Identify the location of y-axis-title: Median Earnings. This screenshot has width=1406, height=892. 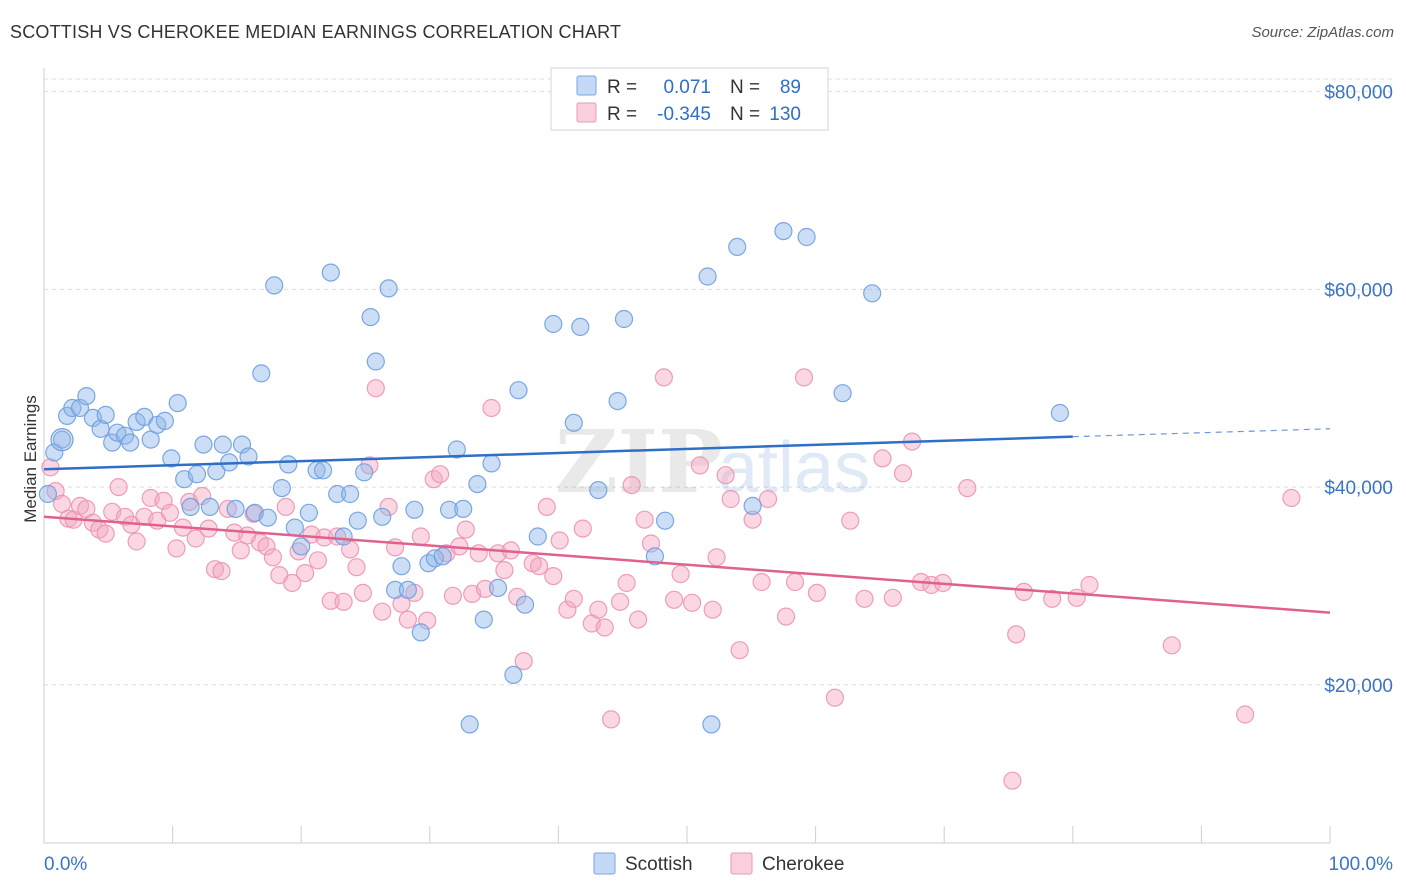
(30, 459).